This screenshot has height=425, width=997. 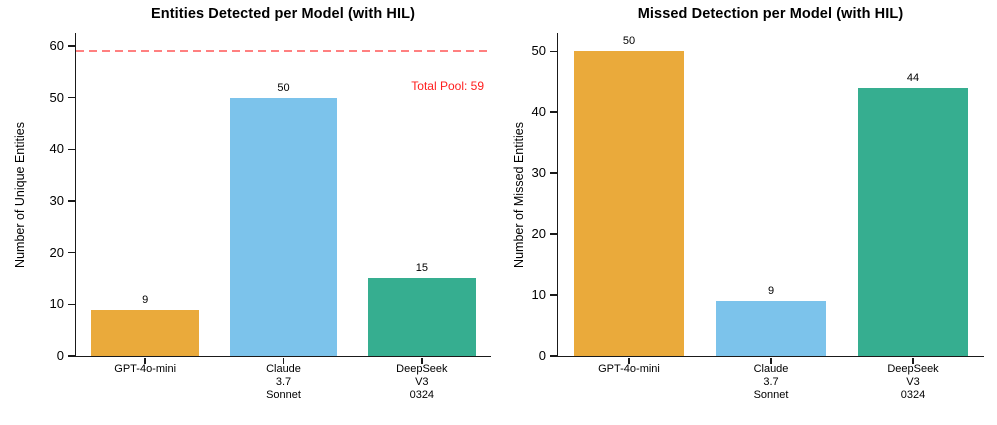 I want to click on bar-value-label: 15, so click(x=421, y=268).